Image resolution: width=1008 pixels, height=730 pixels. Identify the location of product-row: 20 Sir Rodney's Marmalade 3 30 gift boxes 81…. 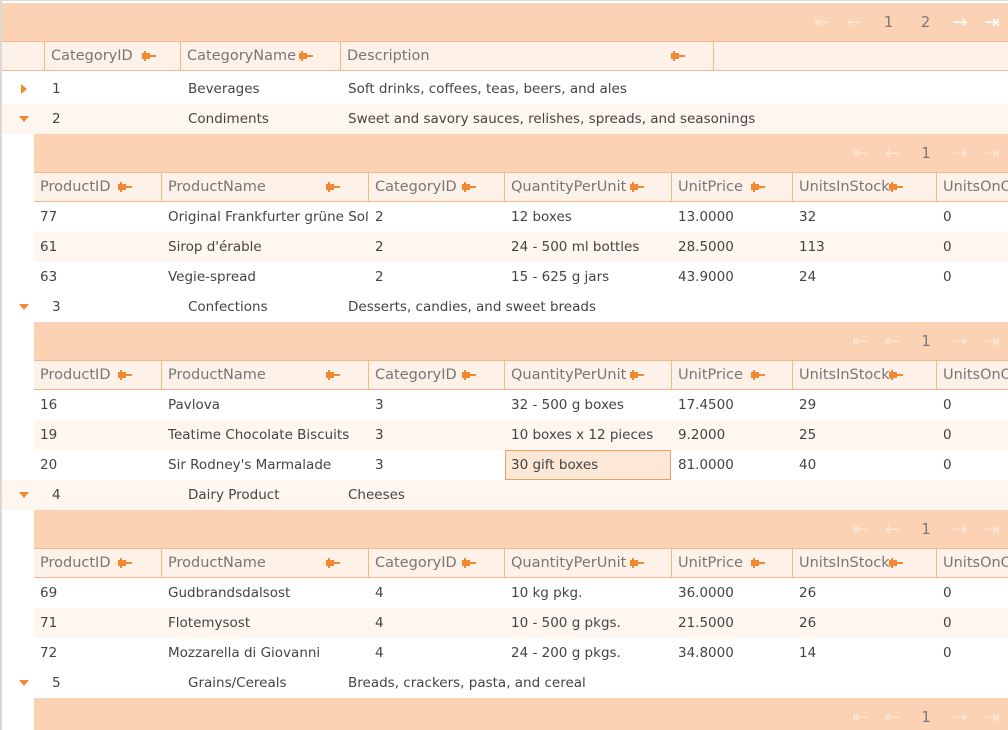
(521, 465).